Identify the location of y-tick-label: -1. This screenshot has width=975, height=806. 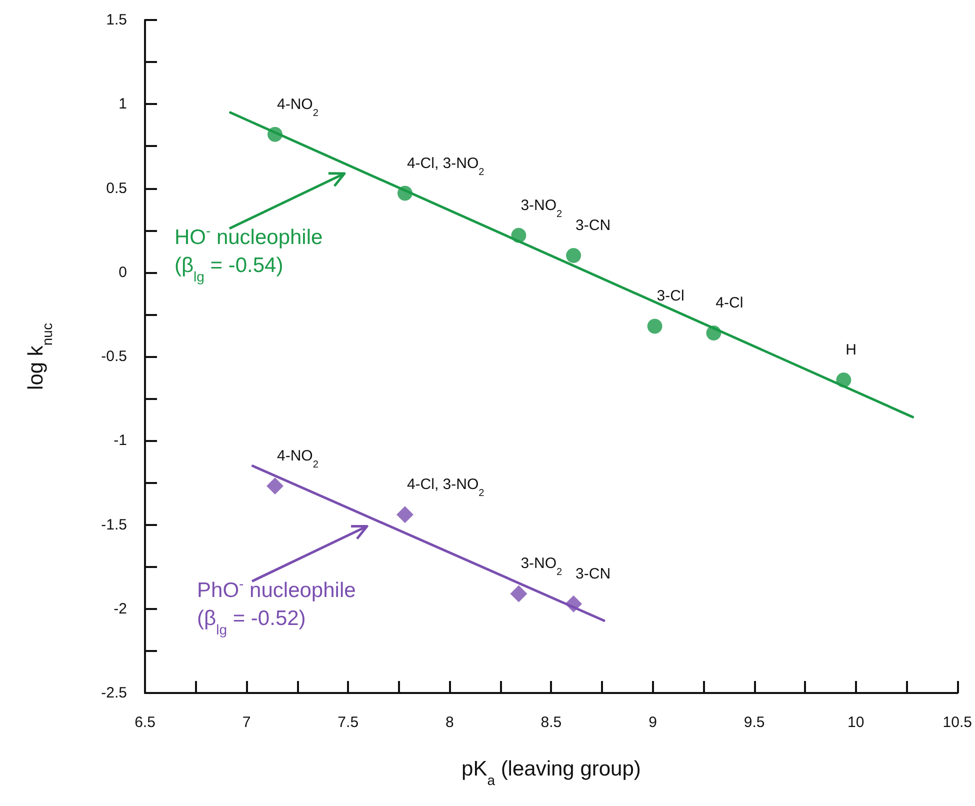
(120, 441).